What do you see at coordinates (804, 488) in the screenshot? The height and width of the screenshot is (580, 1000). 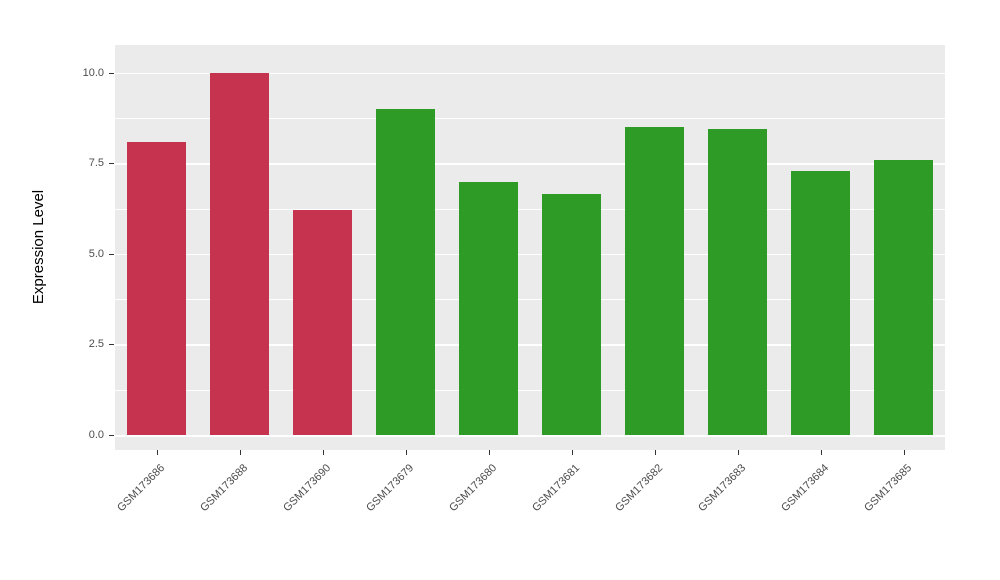 I see `x-tick-label: GSM173684` at bounding box center [804, 488].